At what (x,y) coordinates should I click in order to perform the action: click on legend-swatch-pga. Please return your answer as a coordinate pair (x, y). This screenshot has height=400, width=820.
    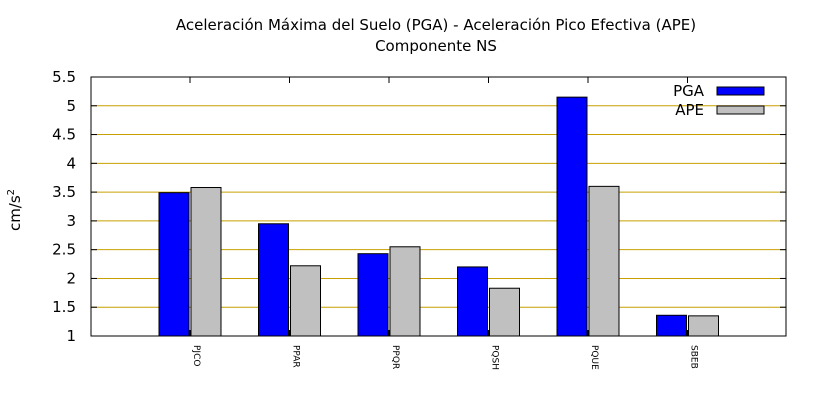
    Looking at the image, I should click on (740, 91).